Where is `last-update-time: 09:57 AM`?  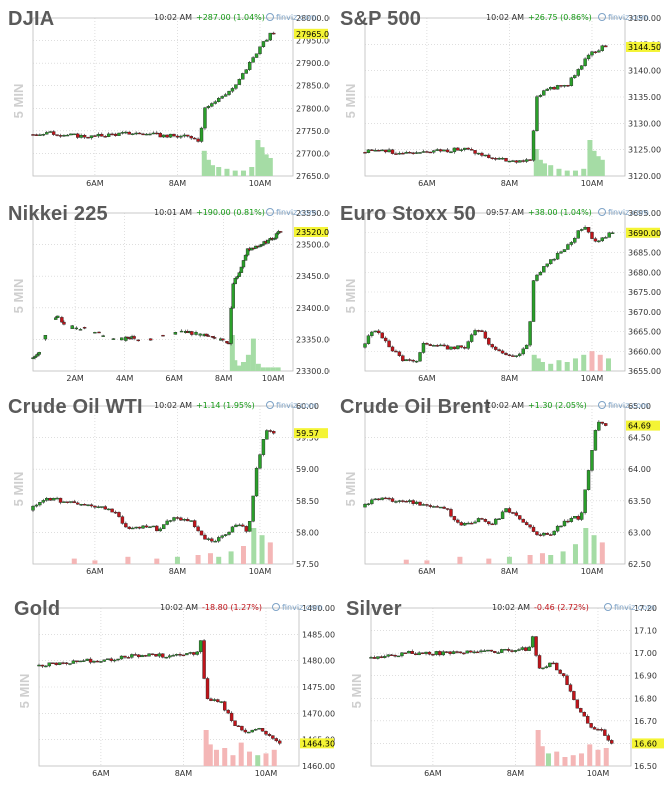
last-update-time: 09:57 AM is located at coordinates (505, 212).